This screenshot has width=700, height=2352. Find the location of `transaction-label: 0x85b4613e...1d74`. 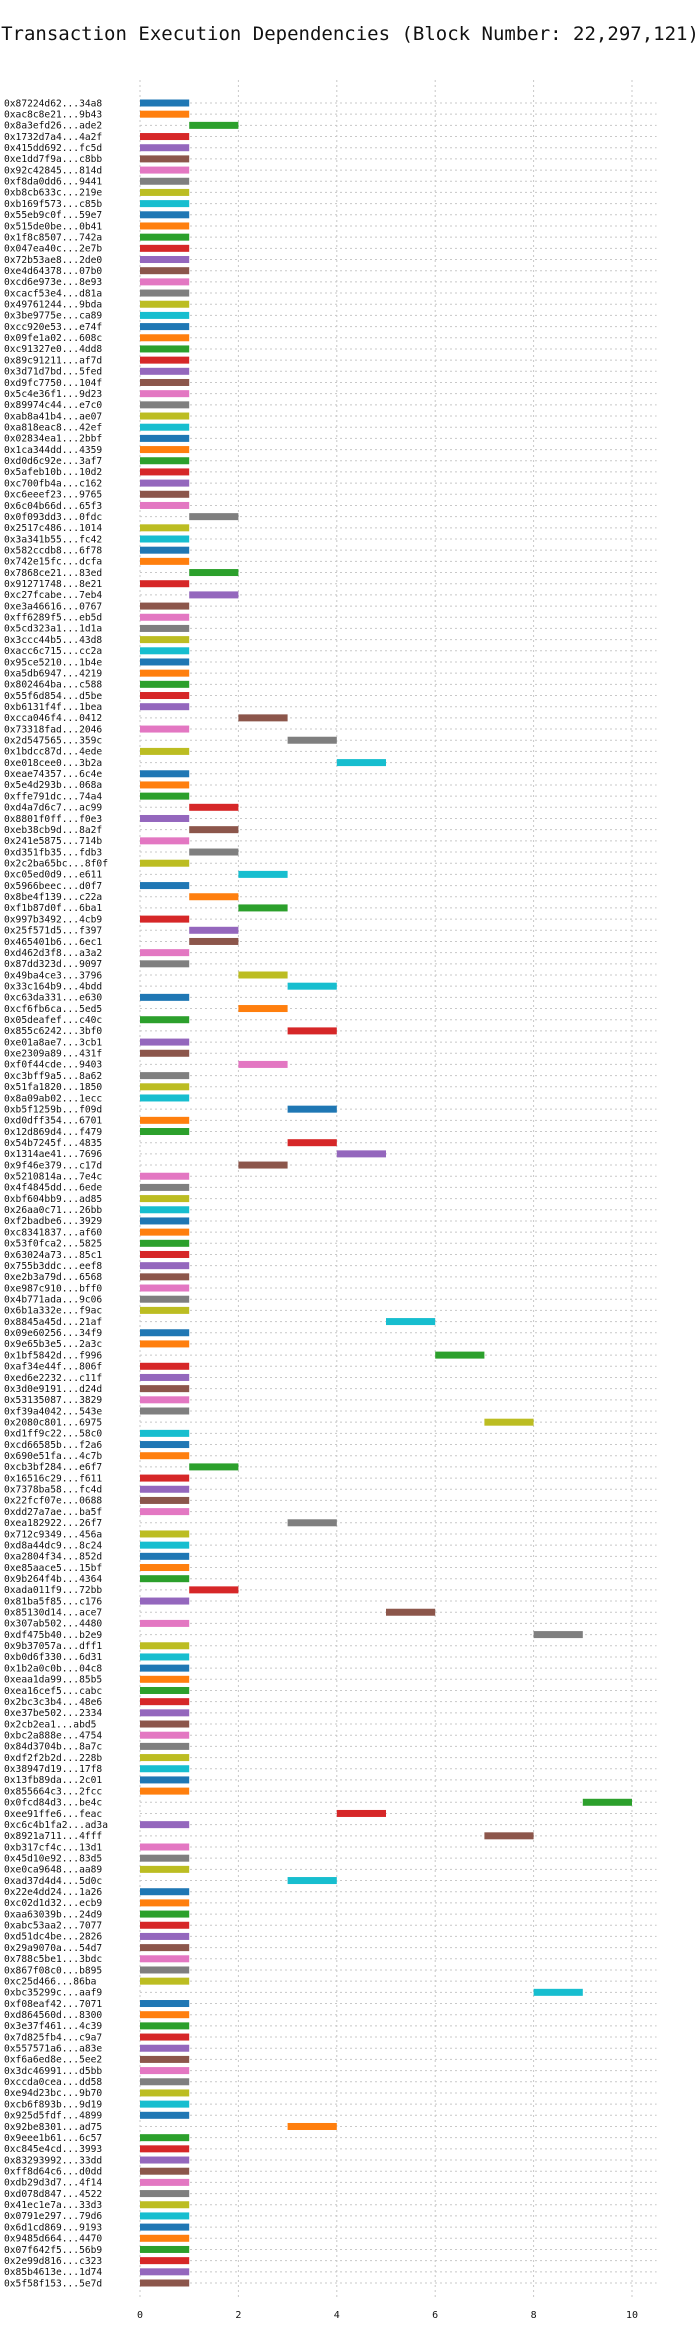

transaction-label: 0x85b4613e...1d74 is located at coordinates (53, 2272).